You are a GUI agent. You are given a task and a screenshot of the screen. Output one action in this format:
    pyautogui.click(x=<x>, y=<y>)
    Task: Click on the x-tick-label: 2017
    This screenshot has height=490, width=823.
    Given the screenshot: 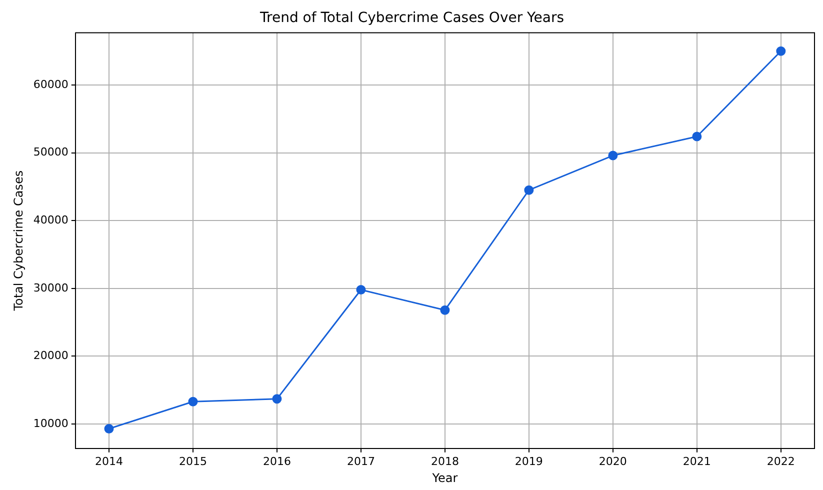 What is the action you would take?
    pyautogui.click(x=360, y=461)
    